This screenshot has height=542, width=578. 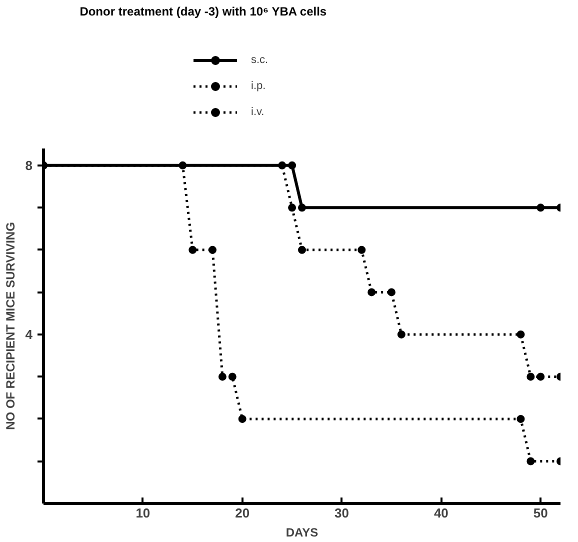 What do you see at coordinates (29, 334) in the screenshot?
I see `y-tick-label: 4` at bounding box center [29, 334].